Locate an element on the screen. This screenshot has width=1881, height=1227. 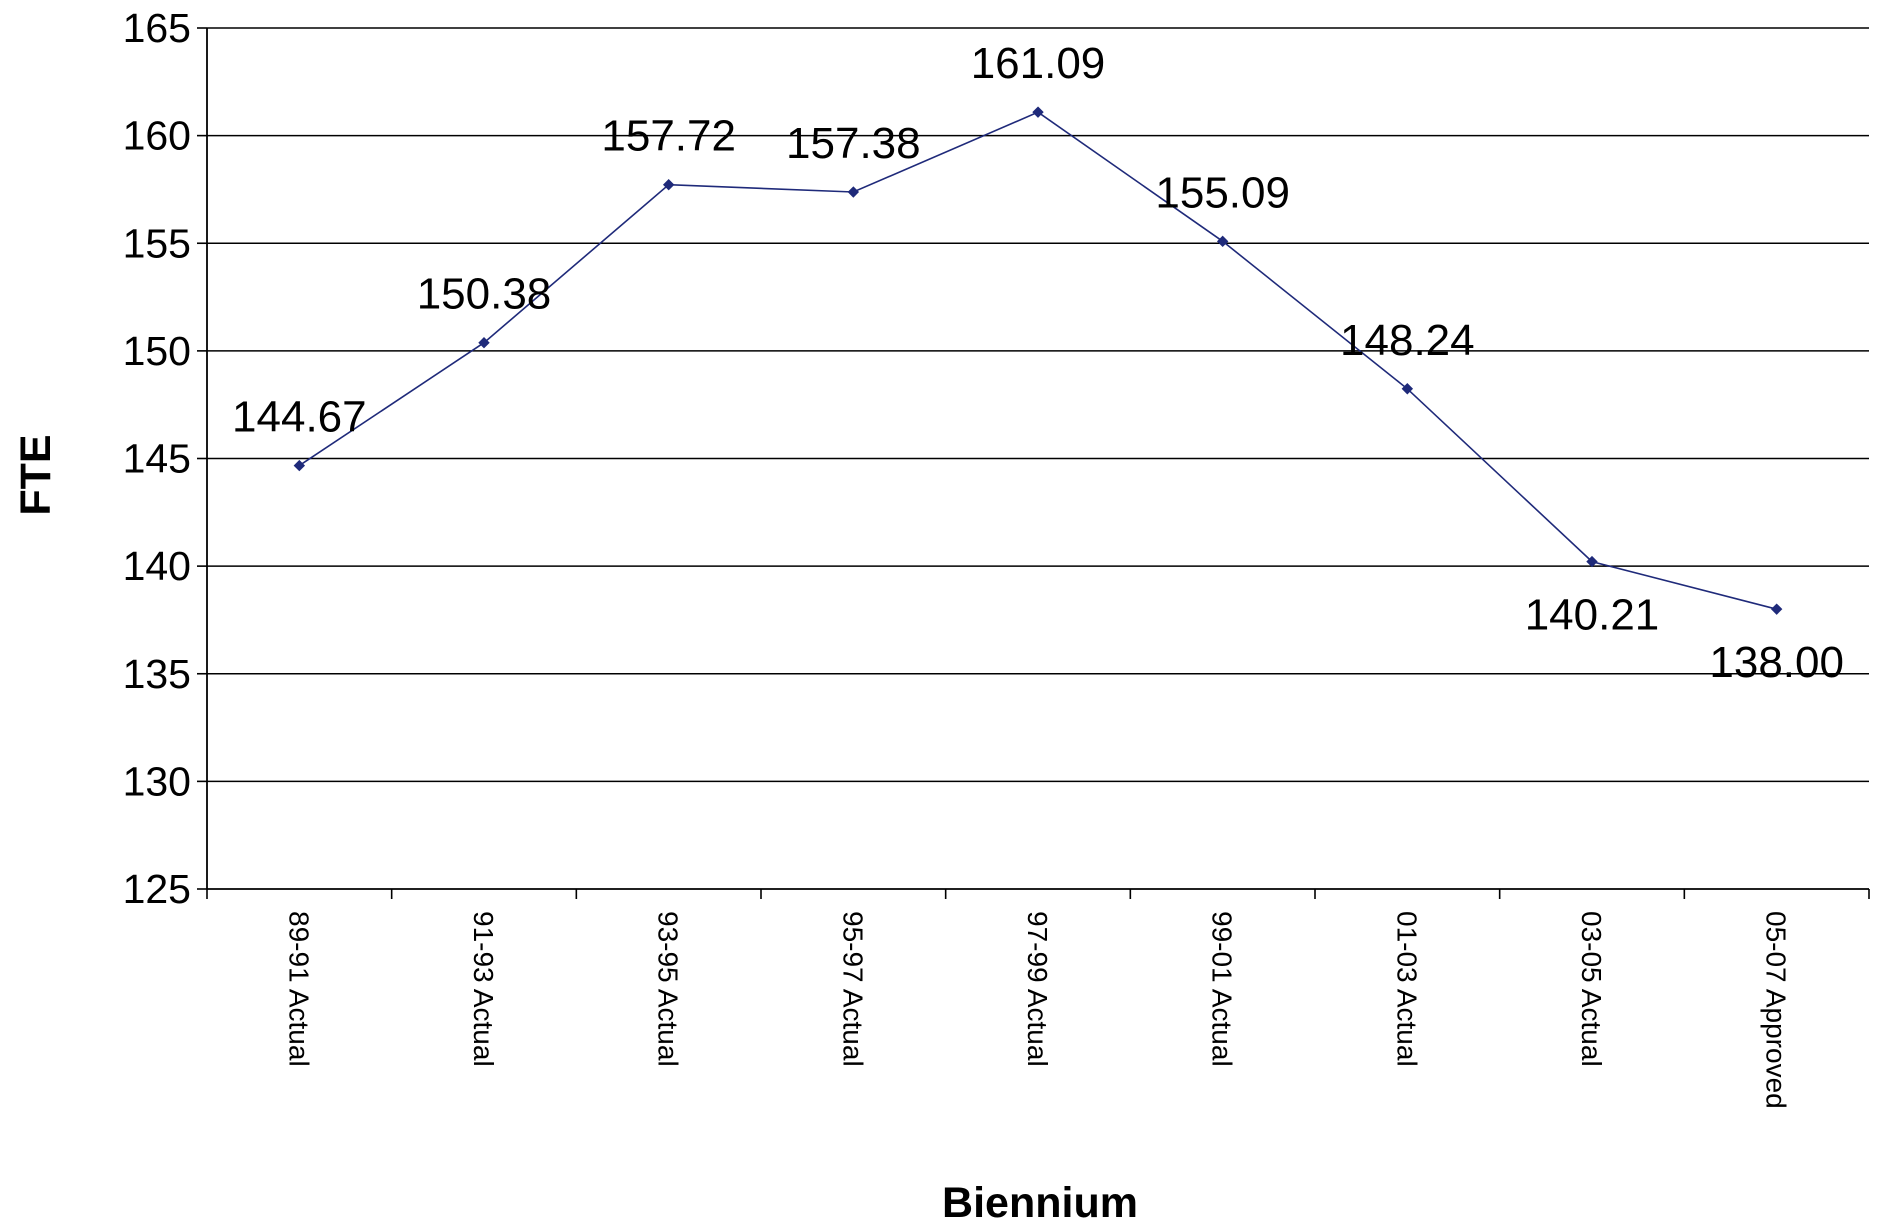
data-label: 157.38 is located at coordinates (853, 143).